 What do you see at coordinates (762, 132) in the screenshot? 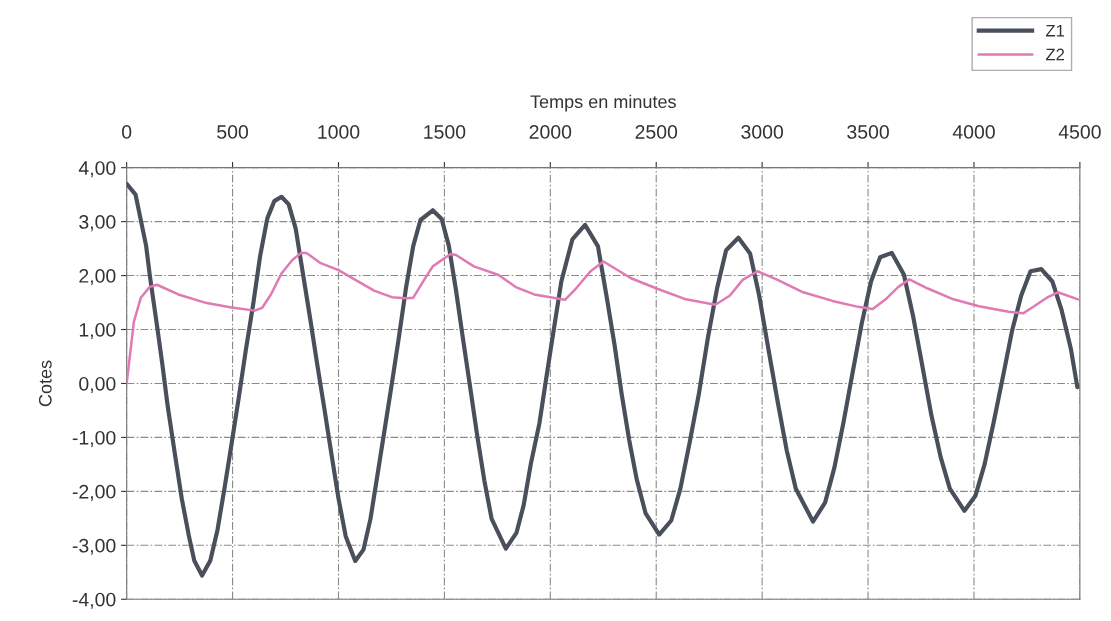
I see `x-tick-label: 3000` at bounding box center [762, 132].